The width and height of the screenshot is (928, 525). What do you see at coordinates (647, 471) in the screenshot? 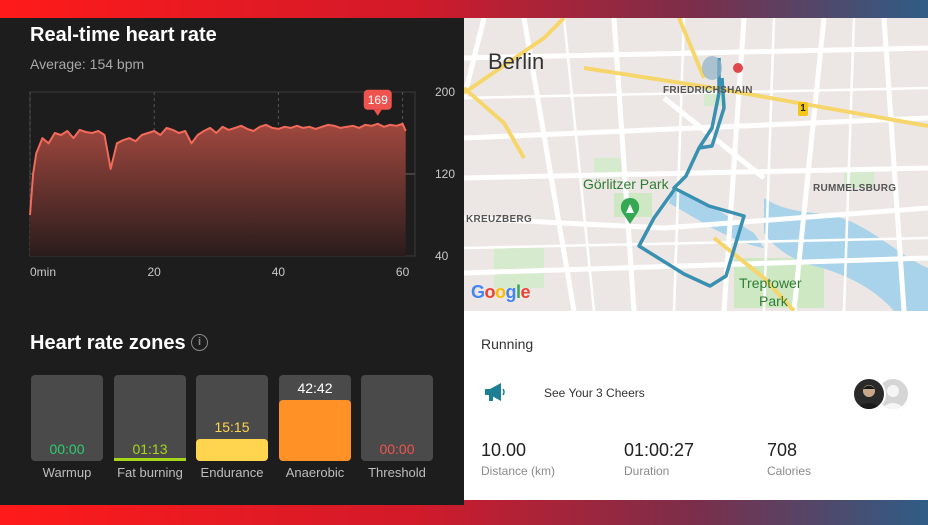
I see `stat-duration-label: Duration` at bounding box center [647, 471].